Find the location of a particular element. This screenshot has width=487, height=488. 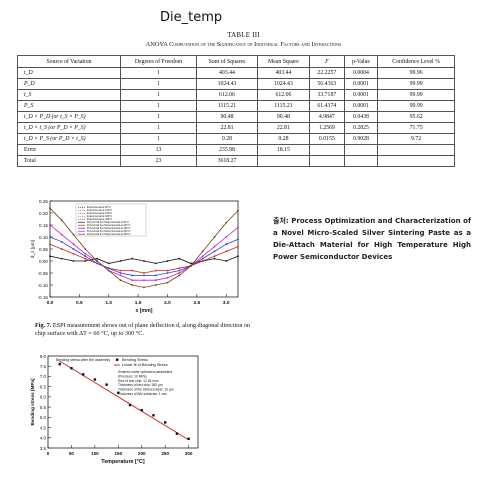

table-cell: 0.28 is located at coordinates (227, 139).